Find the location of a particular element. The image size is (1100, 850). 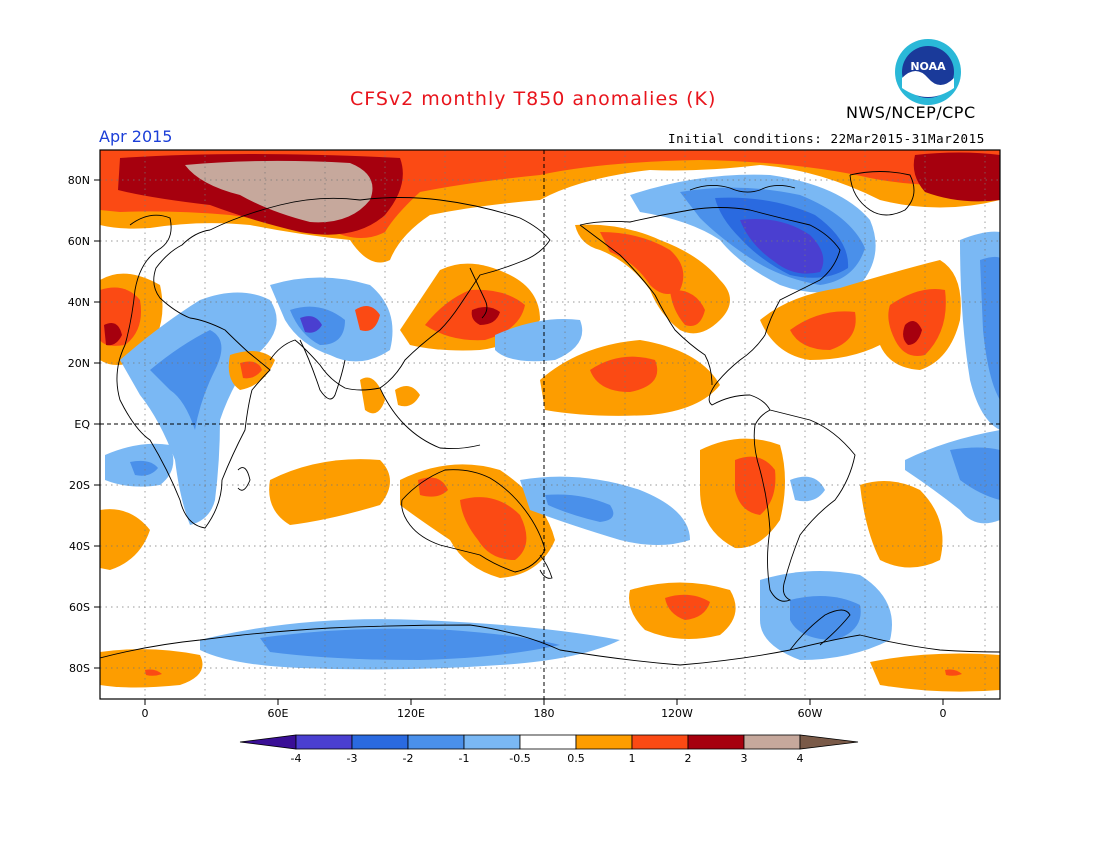

coast-na-west is located at coordinates (646, 305).